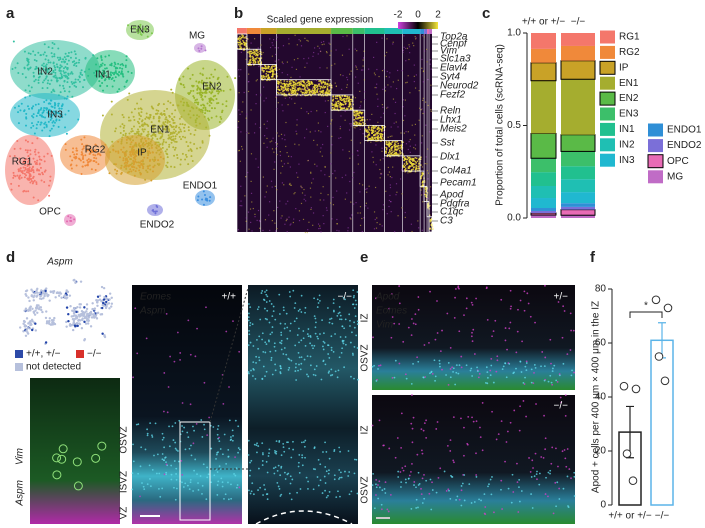 Image resolution: width=705 pixels, height=528 pixels. I want to click on colorbar, so click(418, 25).